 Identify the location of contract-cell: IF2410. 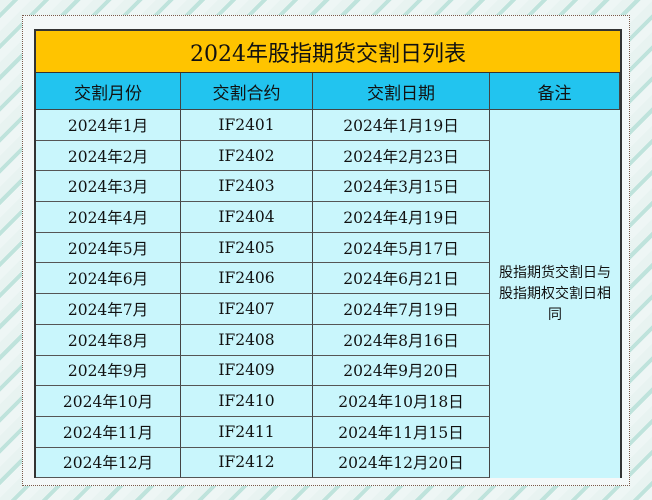
(247, 401).